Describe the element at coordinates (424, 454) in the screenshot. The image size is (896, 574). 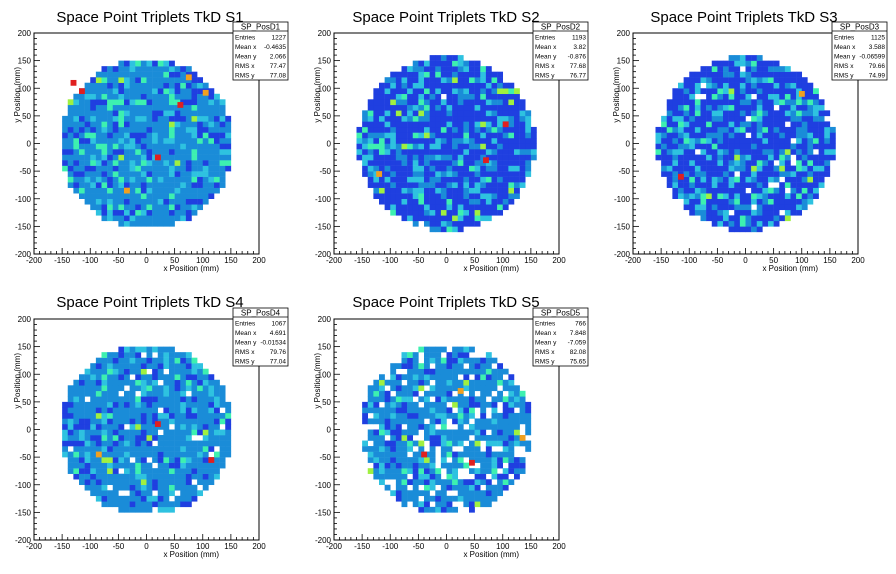
I see `heatmap-hot-bin` at that location.